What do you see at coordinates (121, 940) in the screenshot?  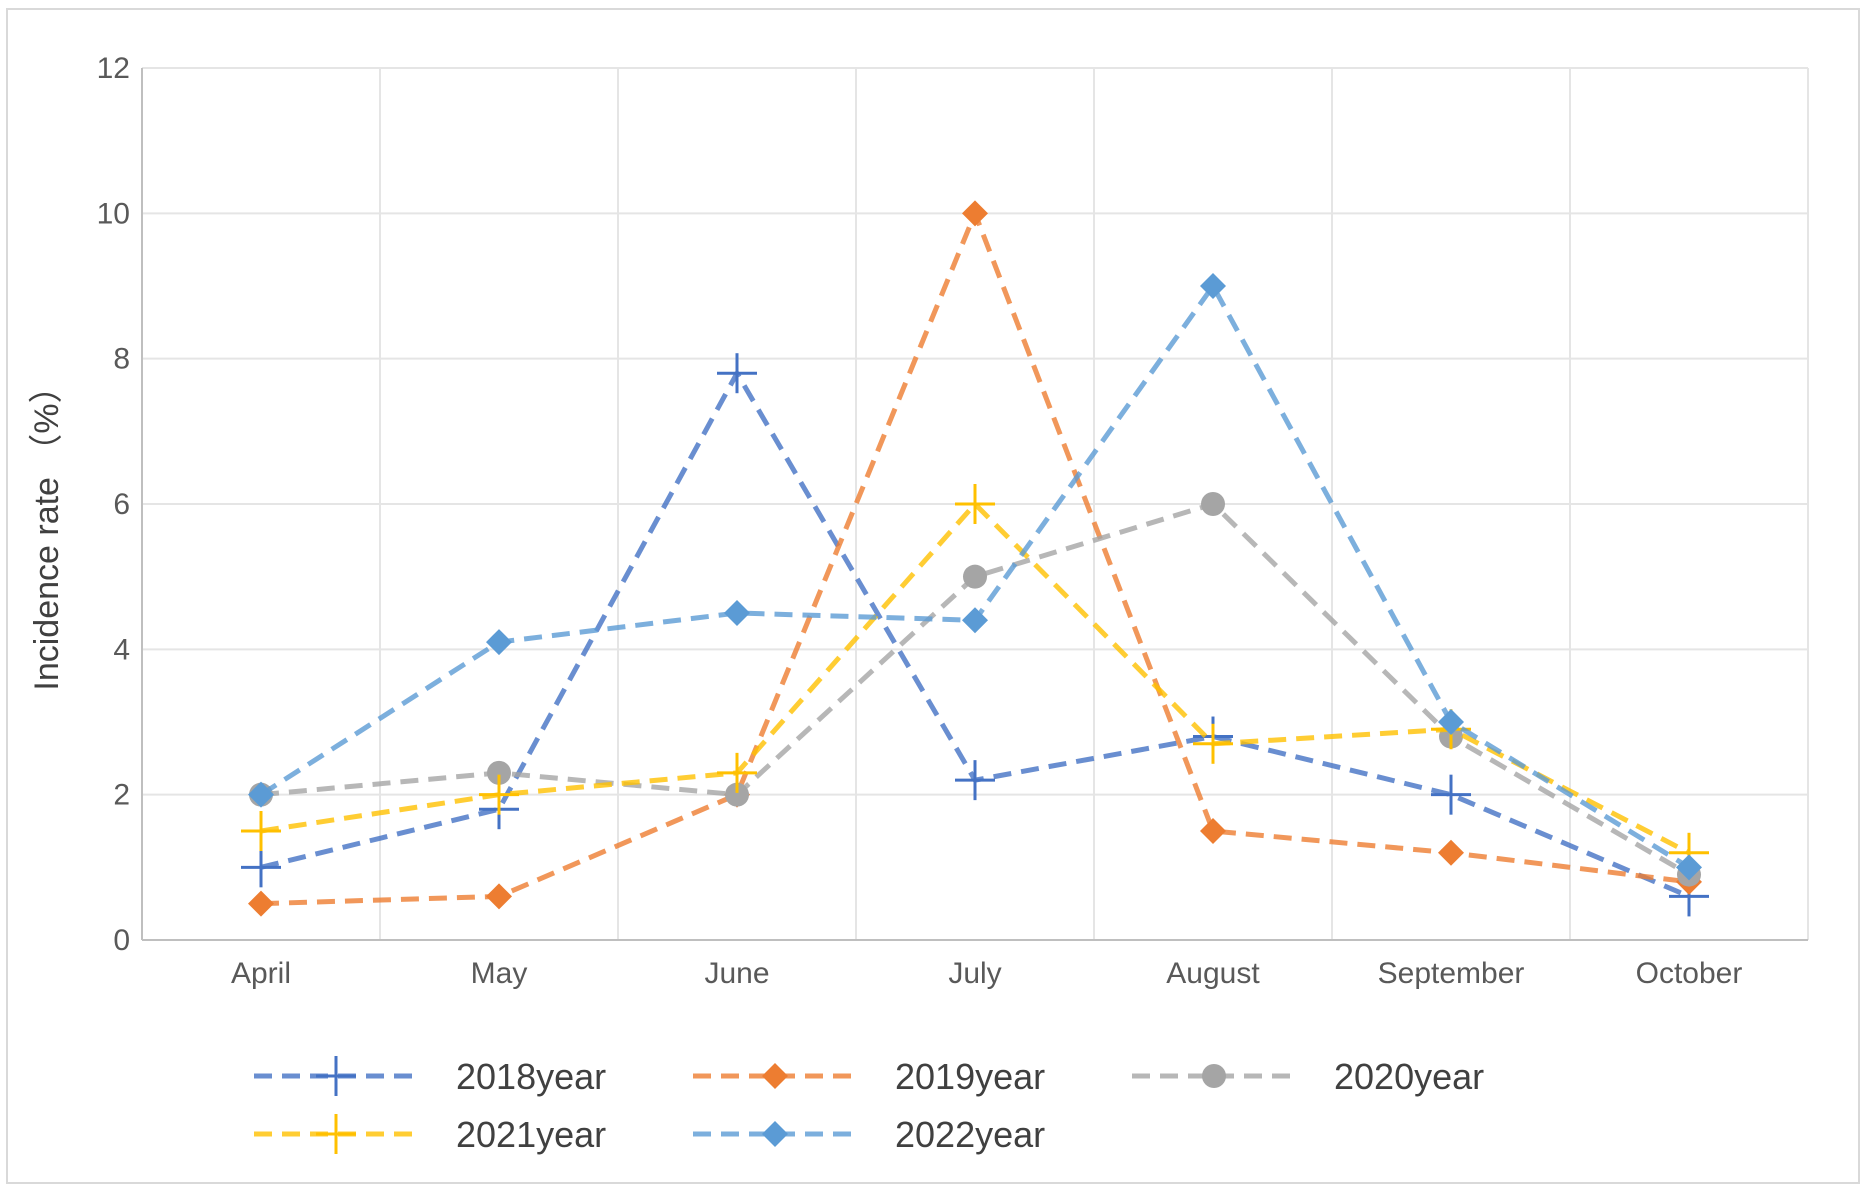 I see `y-tick-label: 0` at bounding box center [121, 940].